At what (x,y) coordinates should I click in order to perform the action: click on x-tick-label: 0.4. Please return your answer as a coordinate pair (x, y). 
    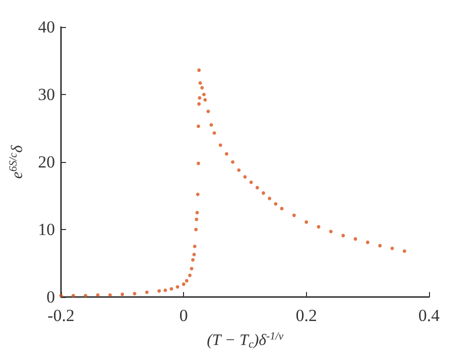
    Looking at the image, I should click on (429, 315).